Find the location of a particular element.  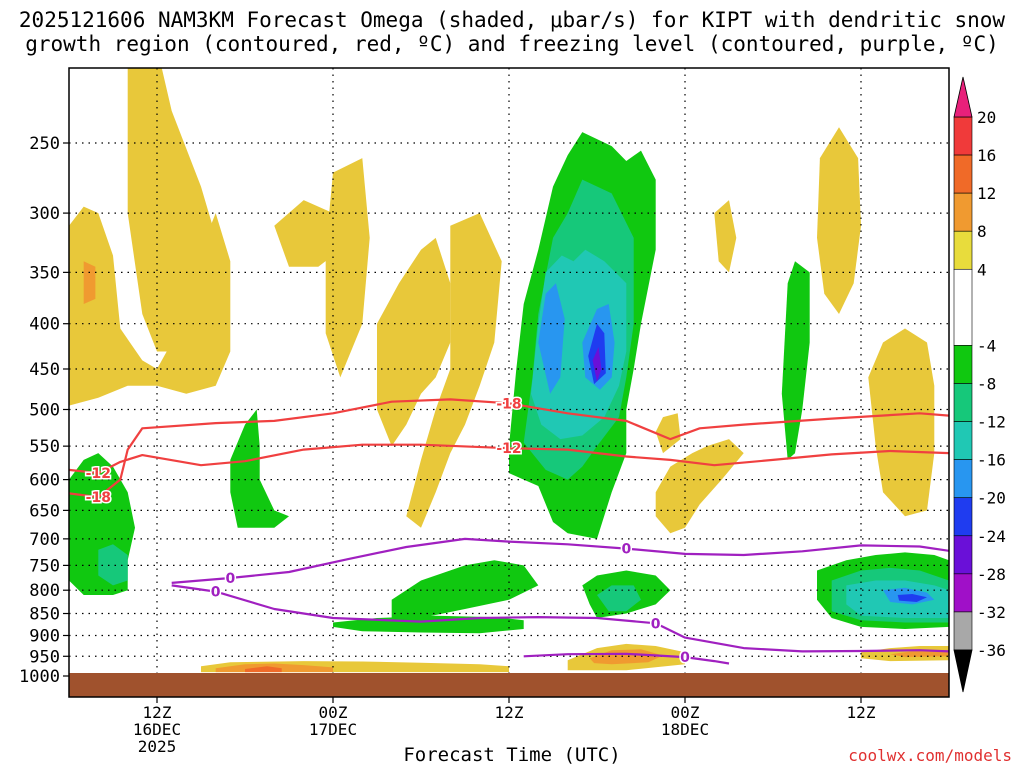

y-tick-label: 600 is located at coordinates (44, 481).